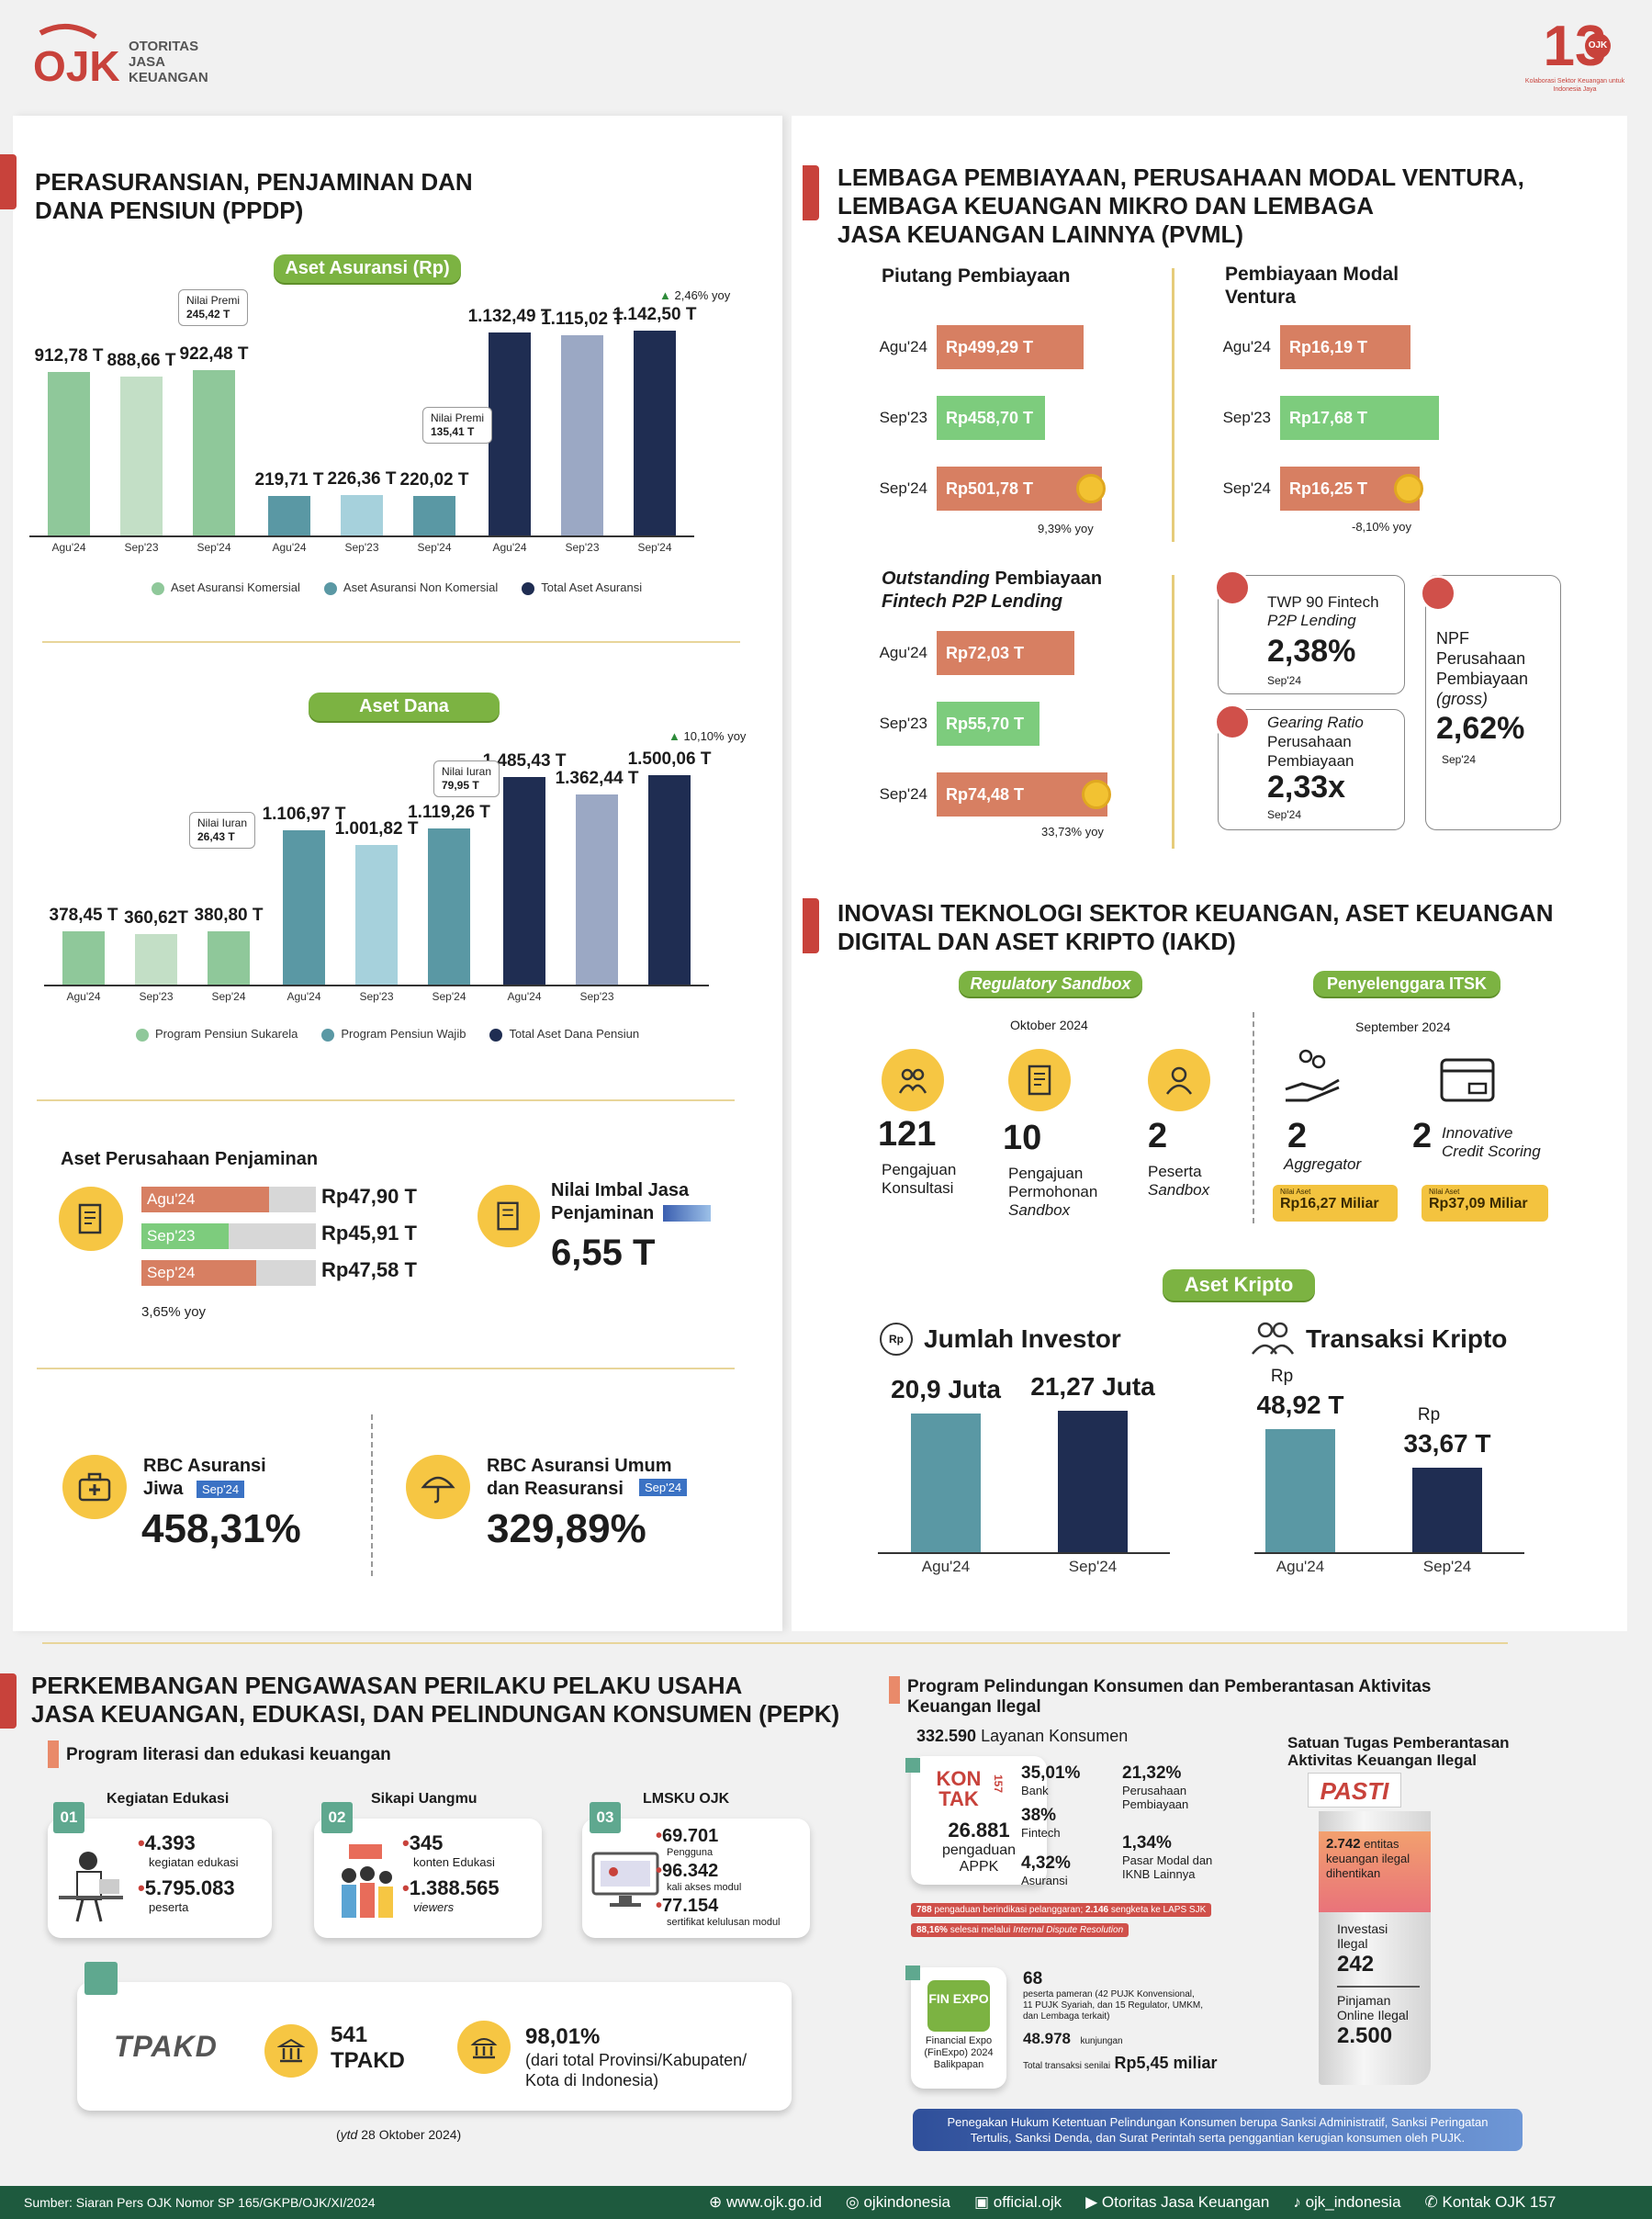 The width and height of the screenshot is (1652, 2219). What do you see at coordinates (897, 2202) in the screenshot?
I see `social-link-x: ◎ ojkindonesia` at bounding box center [897, 2202].